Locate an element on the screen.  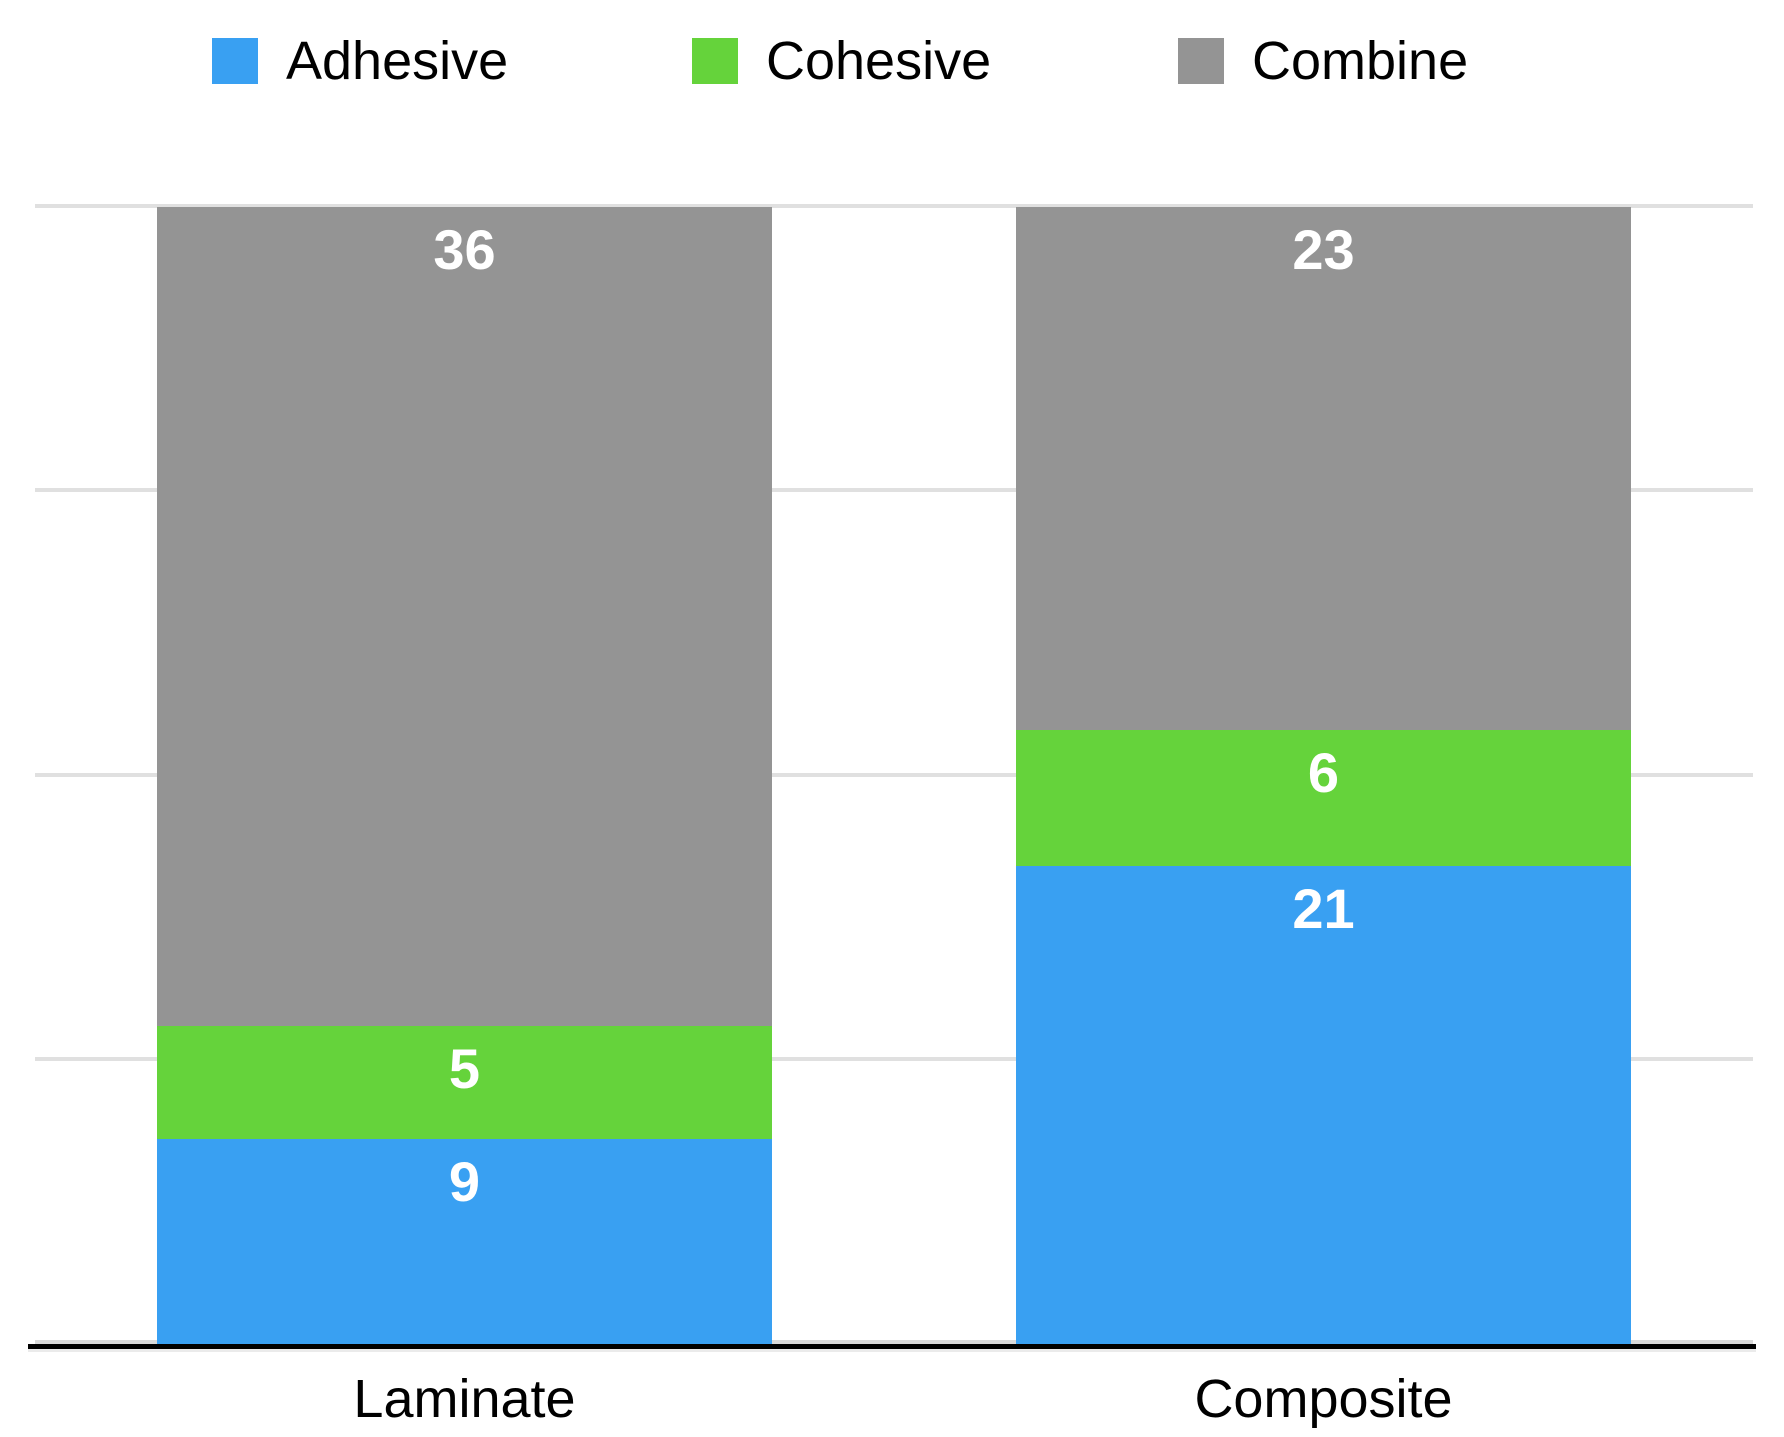
legend-item-combine: Combine is located at coordinates (1323, 61).